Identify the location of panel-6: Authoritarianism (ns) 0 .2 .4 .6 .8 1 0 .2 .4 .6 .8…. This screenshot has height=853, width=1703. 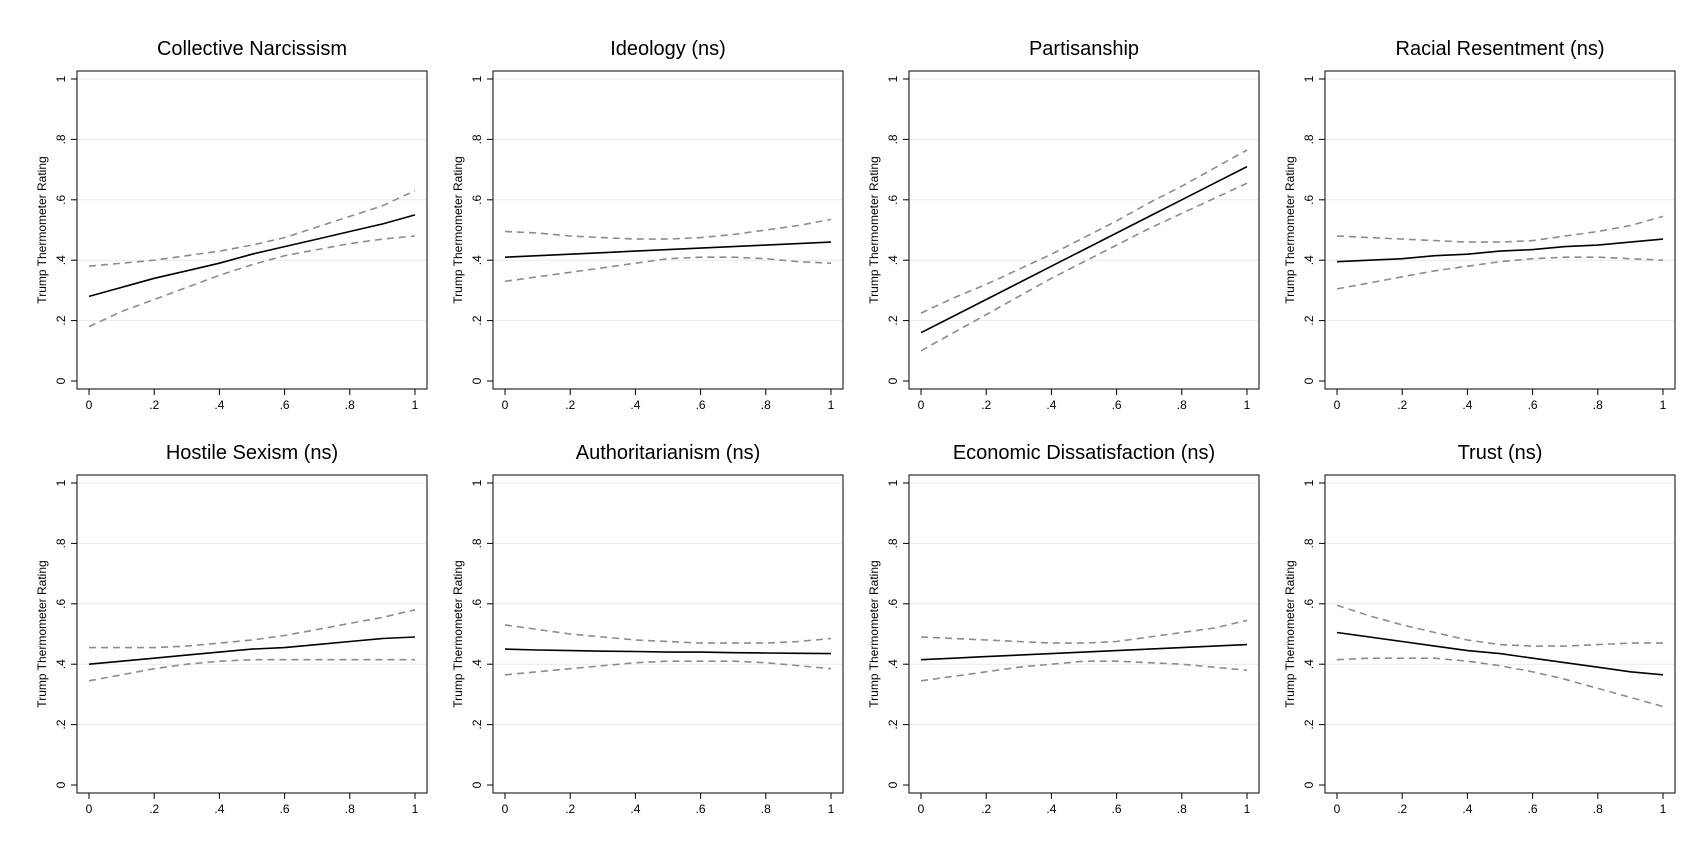
(647, 629).